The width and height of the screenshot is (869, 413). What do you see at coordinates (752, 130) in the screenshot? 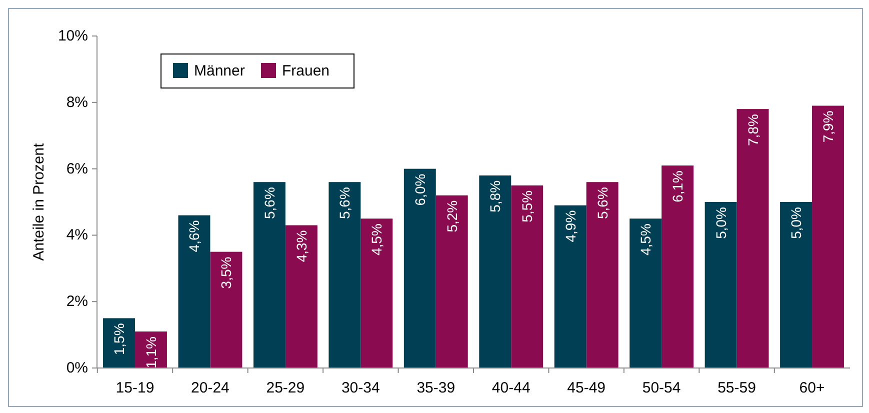
I see `data-label: 7,8%` at bounding box center [752, 130].